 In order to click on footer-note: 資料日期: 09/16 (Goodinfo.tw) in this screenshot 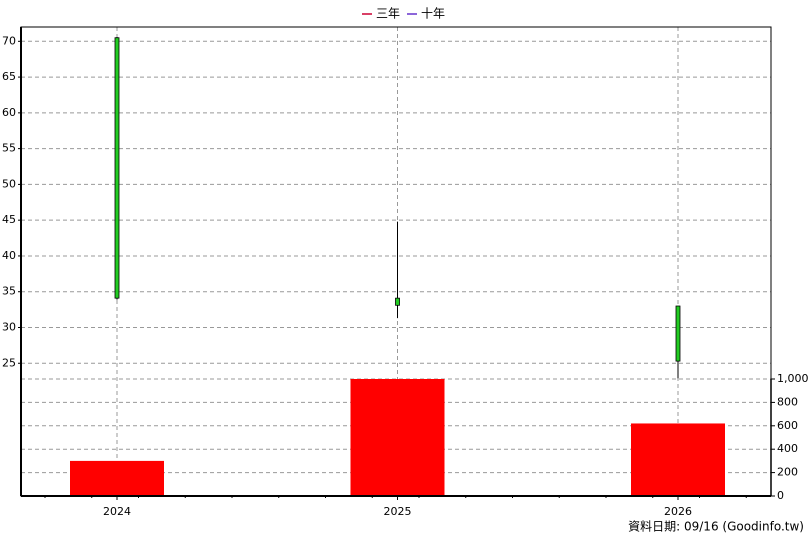, I will do `click(716, 527)`.